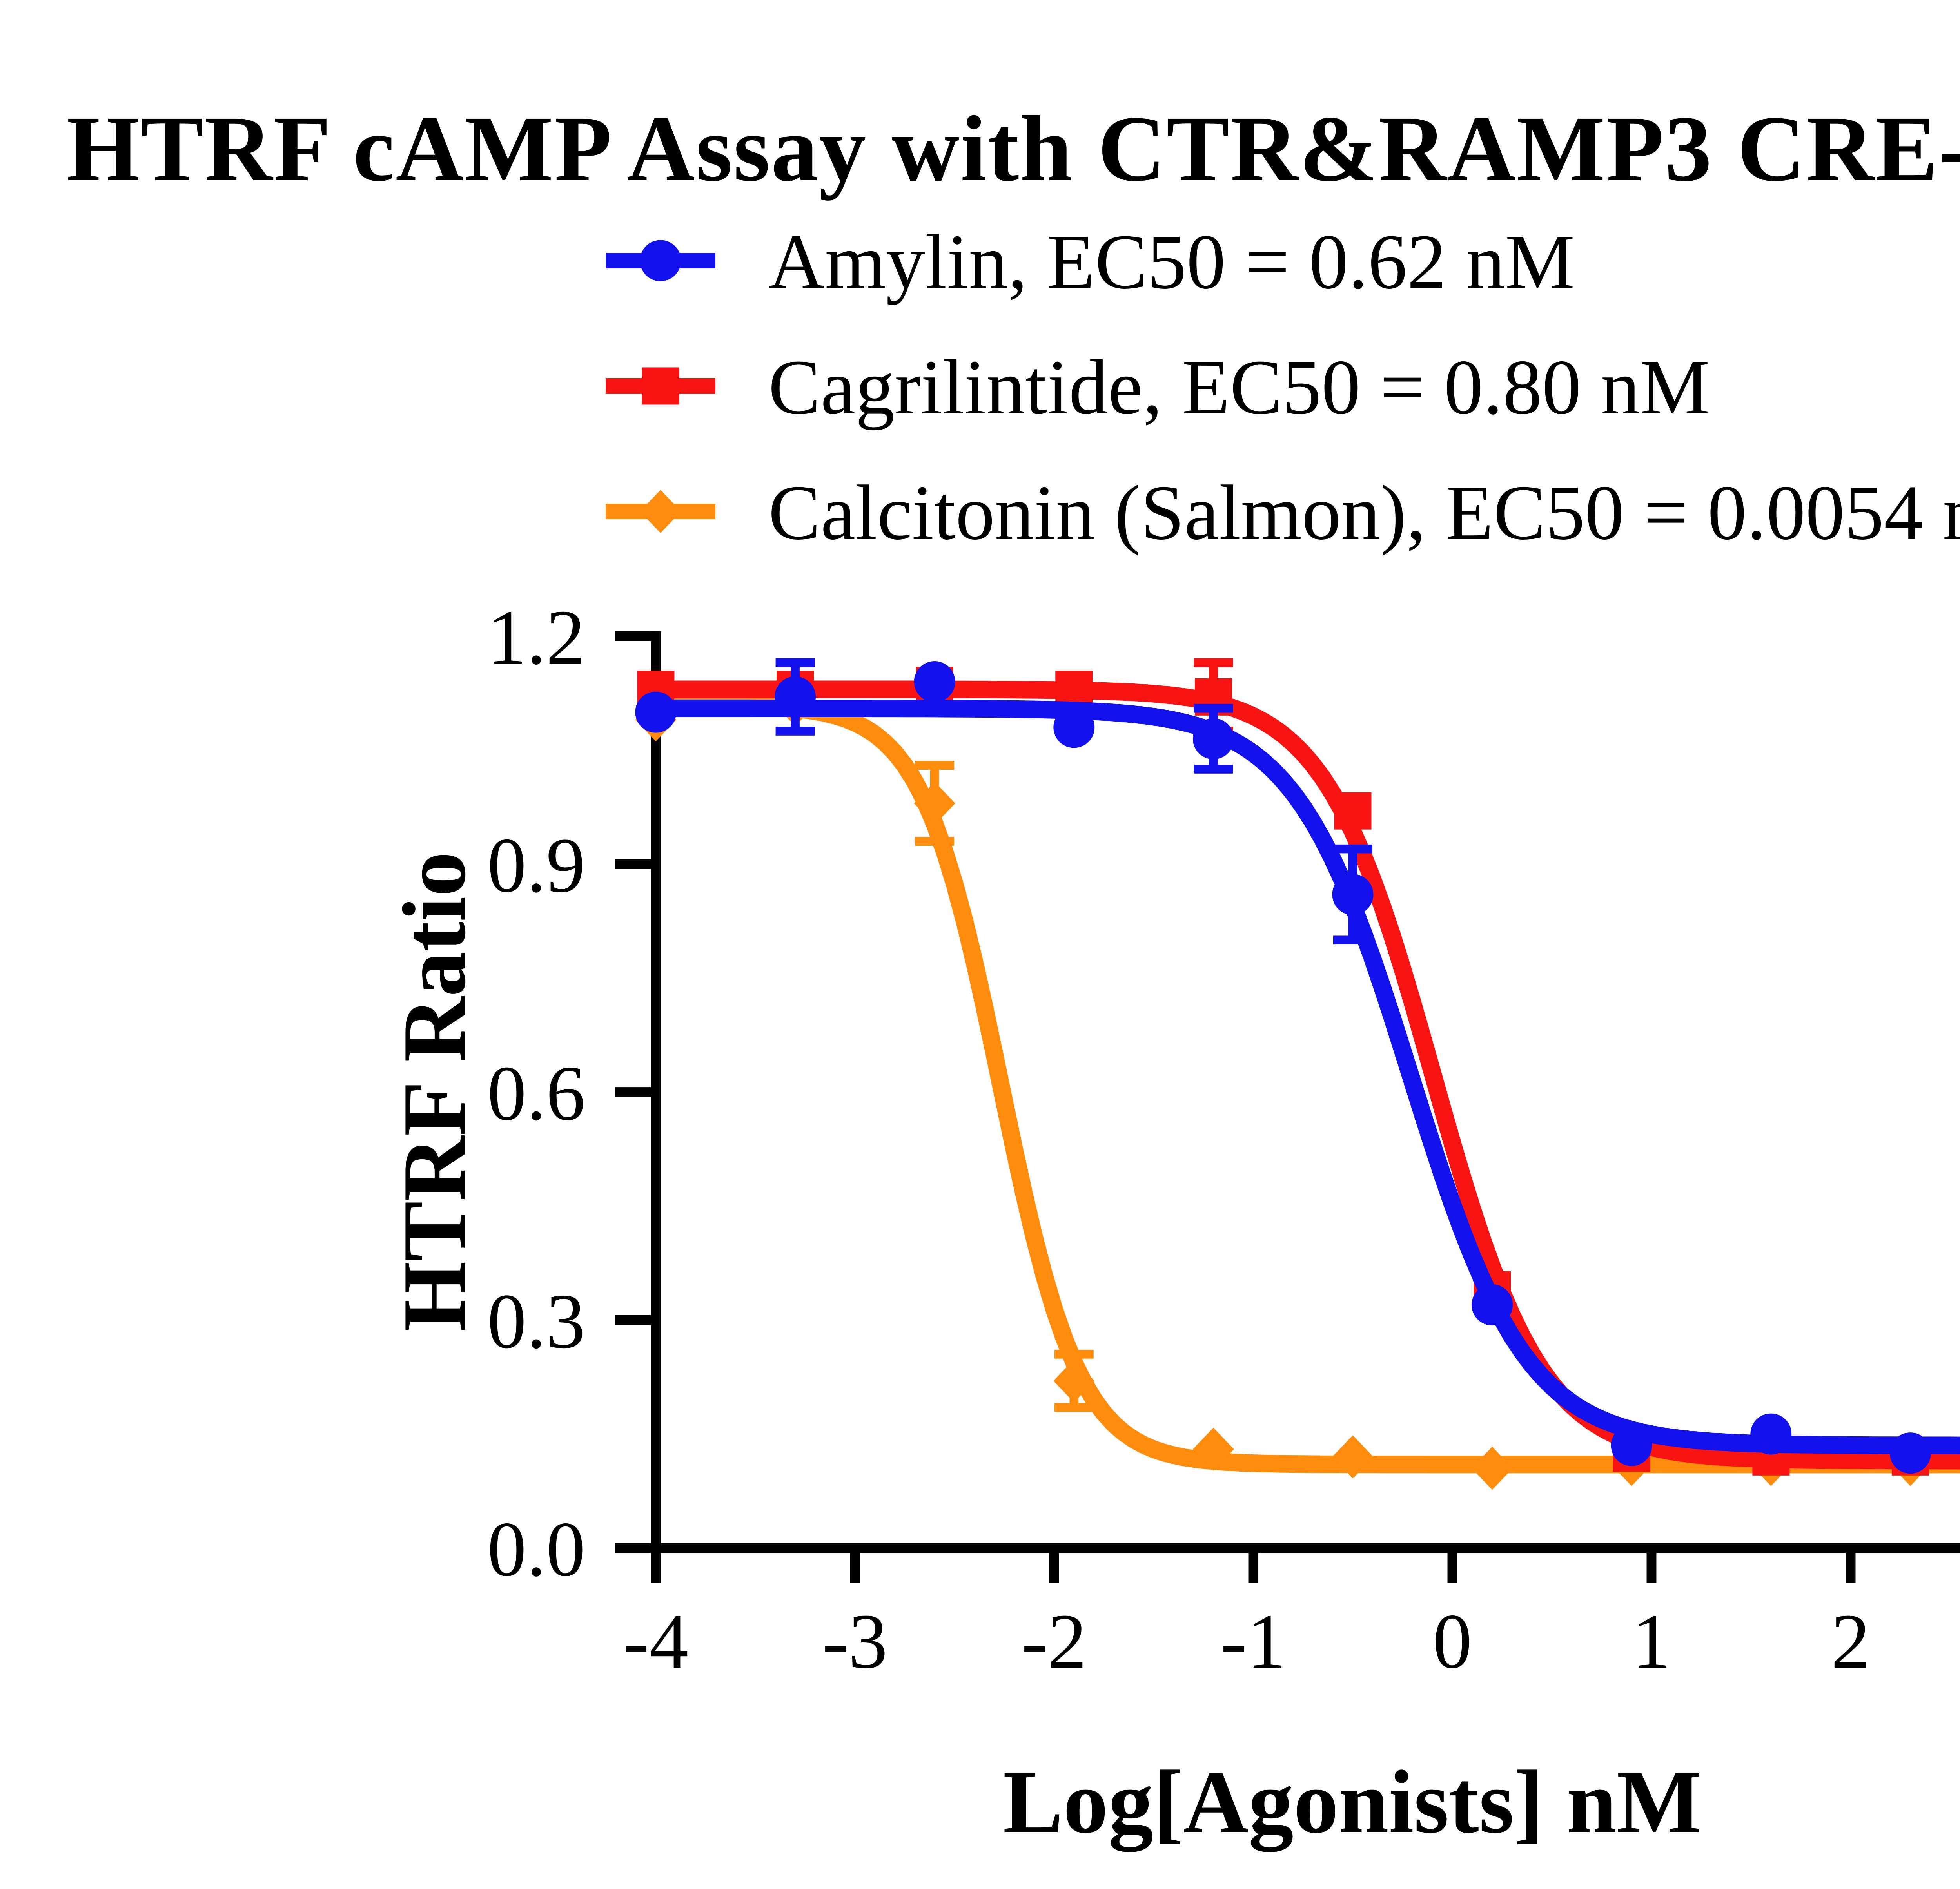 This screenshot has height=1889, width=1960. What do you see at coordinates (1850, 1641) in the screenshot?
I see `x-tick-label-2: 2` at bounding box center [1850, 1641].